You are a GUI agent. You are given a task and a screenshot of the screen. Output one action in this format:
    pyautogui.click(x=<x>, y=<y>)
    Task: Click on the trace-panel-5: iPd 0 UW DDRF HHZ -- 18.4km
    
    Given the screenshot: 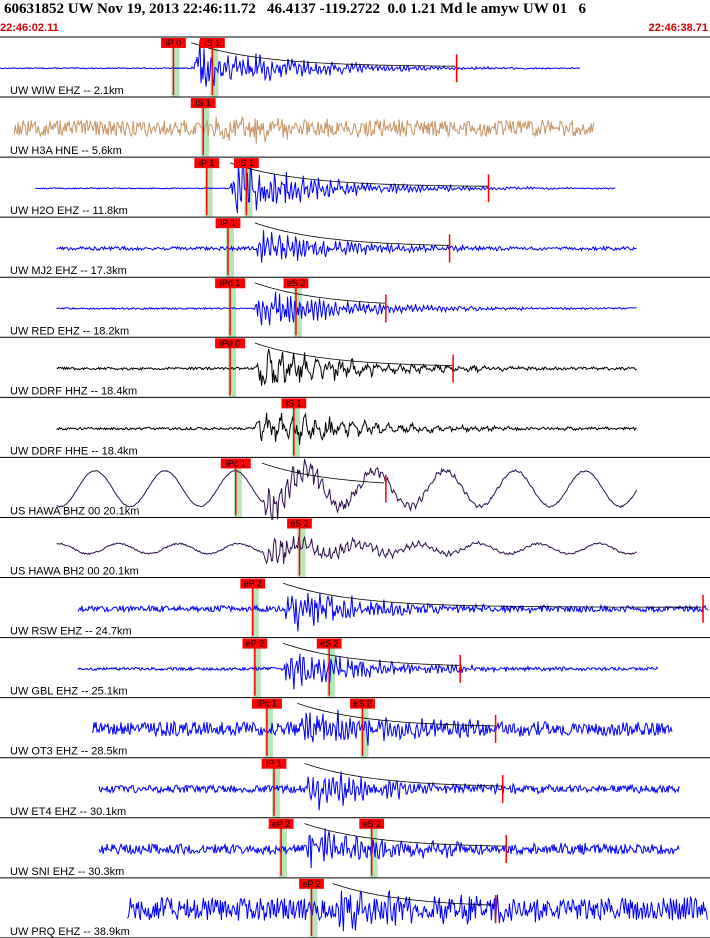 What is the action you would take?
    pyautogui.click(x=355, y=368)
    